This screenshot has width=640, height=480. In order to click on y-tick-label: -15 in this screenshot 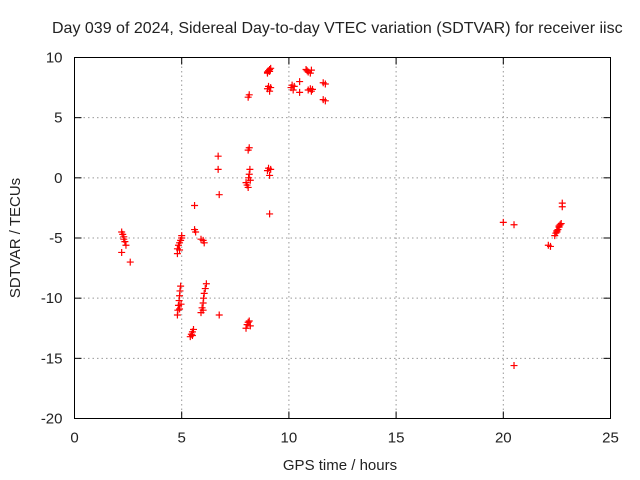, I will do `click(52, 358)`.